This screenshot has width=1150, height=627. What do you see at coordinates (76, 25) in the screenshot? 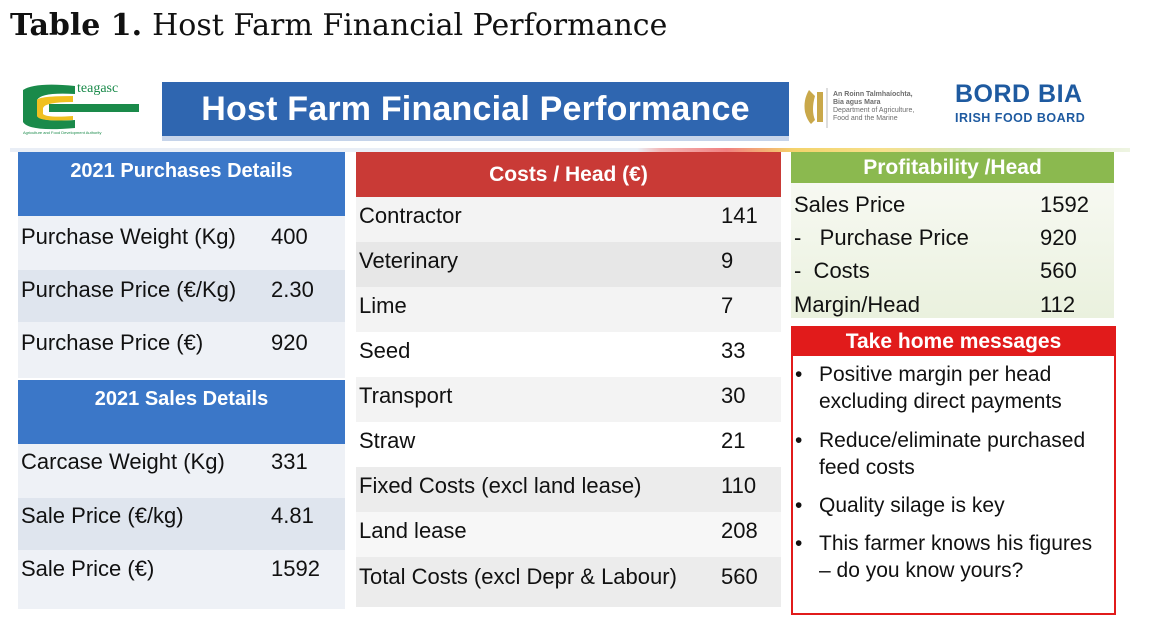
I see `caption-label: Table 1.` at bounding box center [76, 25].